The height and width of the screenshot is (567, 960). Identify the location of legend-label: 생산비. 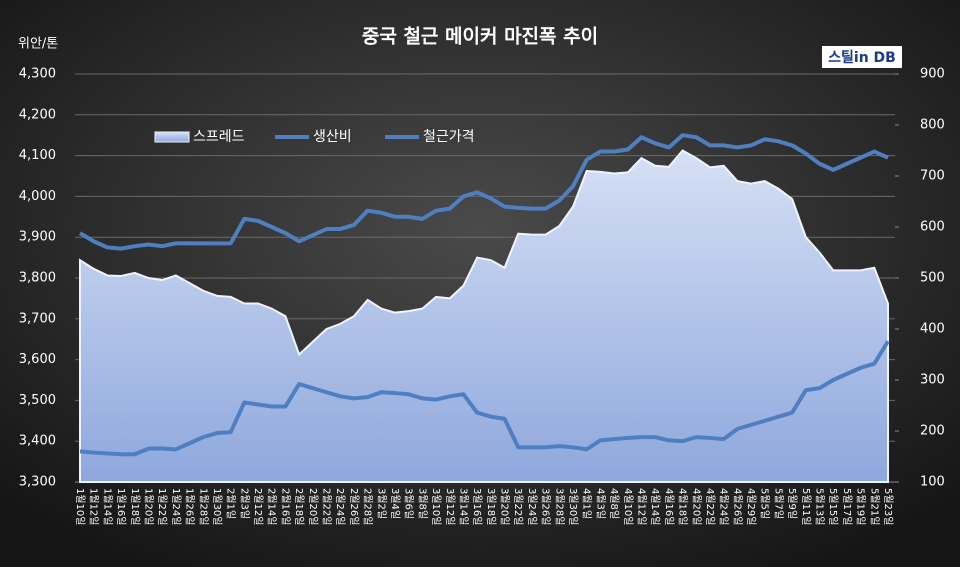
(332, 137).